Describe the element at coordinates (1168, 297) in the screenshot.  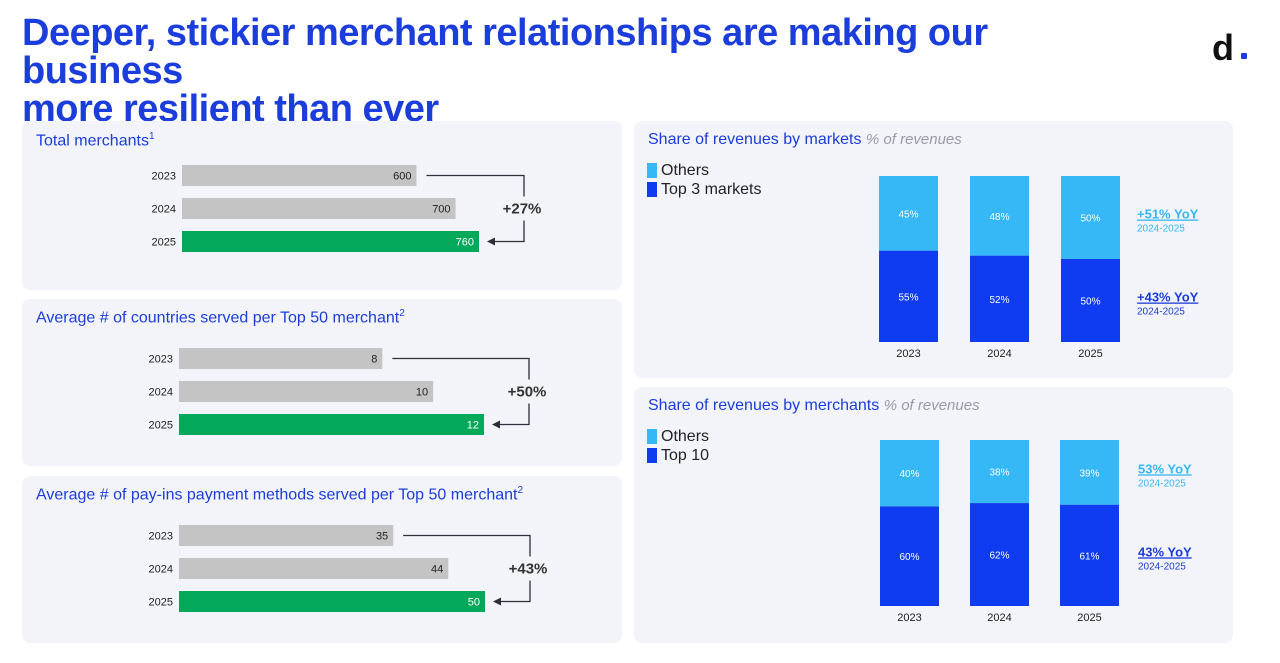
I see `yoy-label: +43% YoY` at that location.